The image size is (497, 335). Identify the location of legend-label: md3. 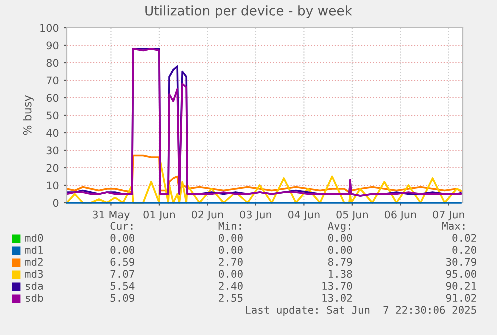
(35, 274).